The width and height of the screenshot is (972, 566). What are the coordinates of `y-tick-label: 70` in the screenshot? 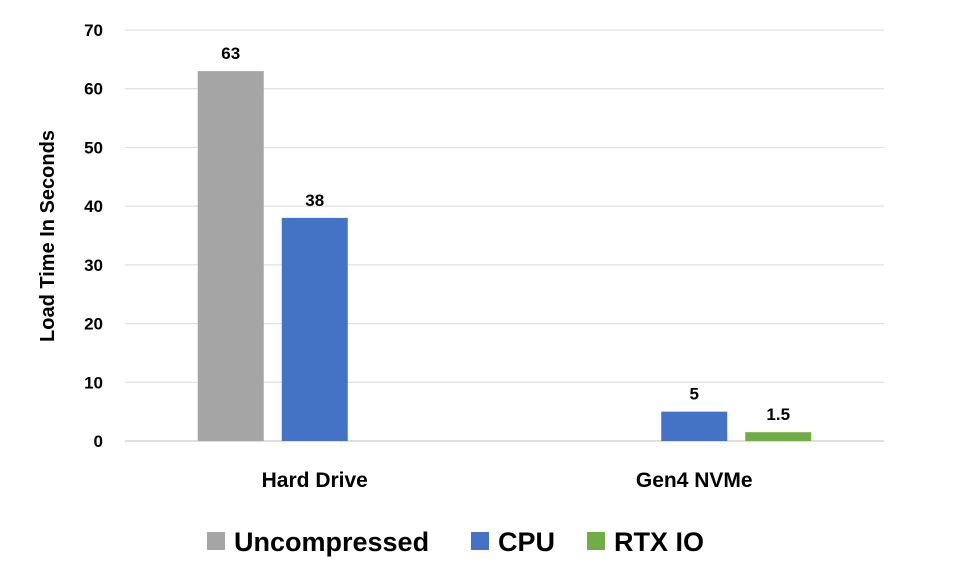 It's located at (93, 30).